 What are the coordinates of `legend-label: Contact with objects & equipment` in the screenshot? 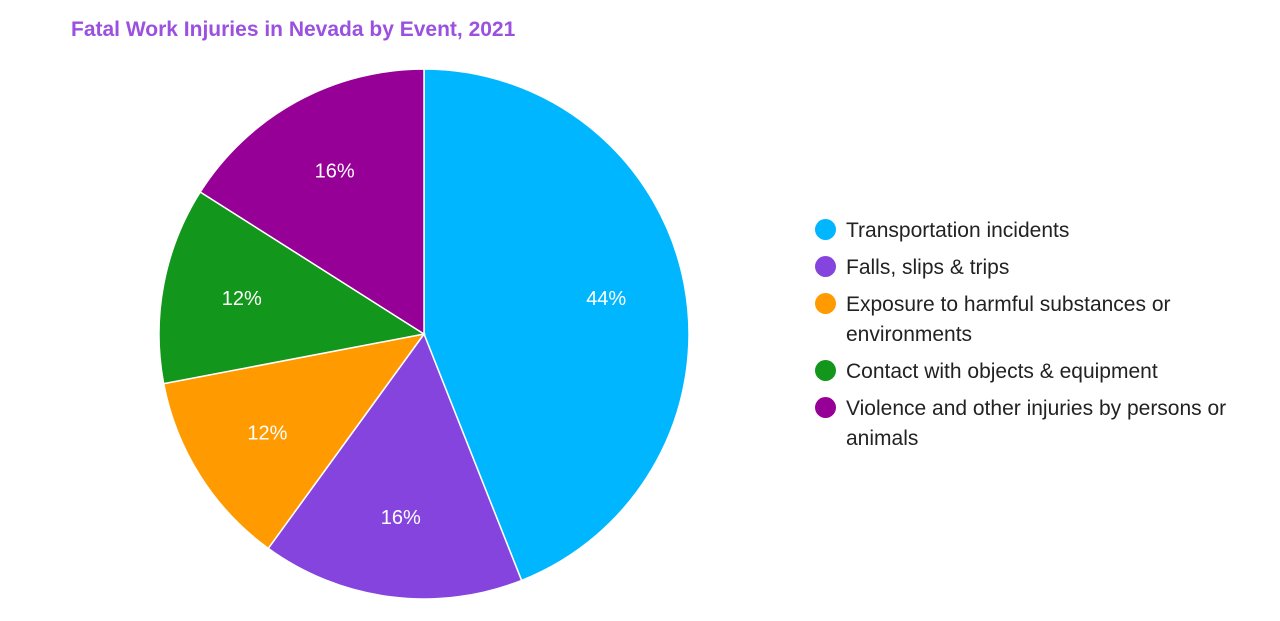 It's located at (1002, 371).